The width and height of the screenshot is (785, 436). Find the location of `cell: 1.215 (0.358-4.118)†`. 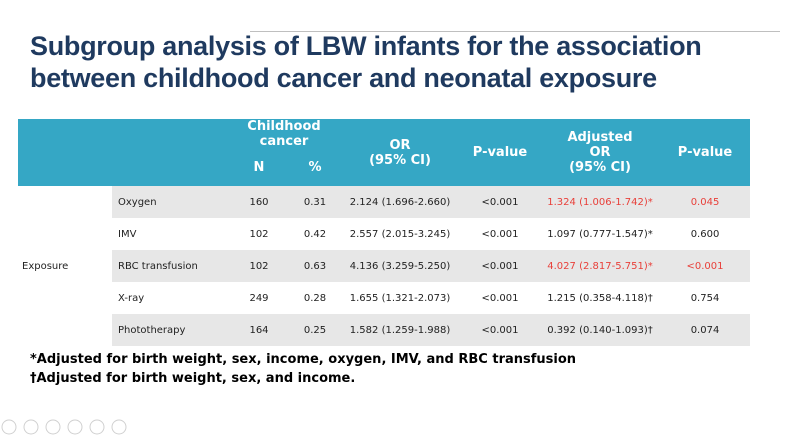

cell: 1.215 (0.358-4.118)† is located at coordinates (600, 298).